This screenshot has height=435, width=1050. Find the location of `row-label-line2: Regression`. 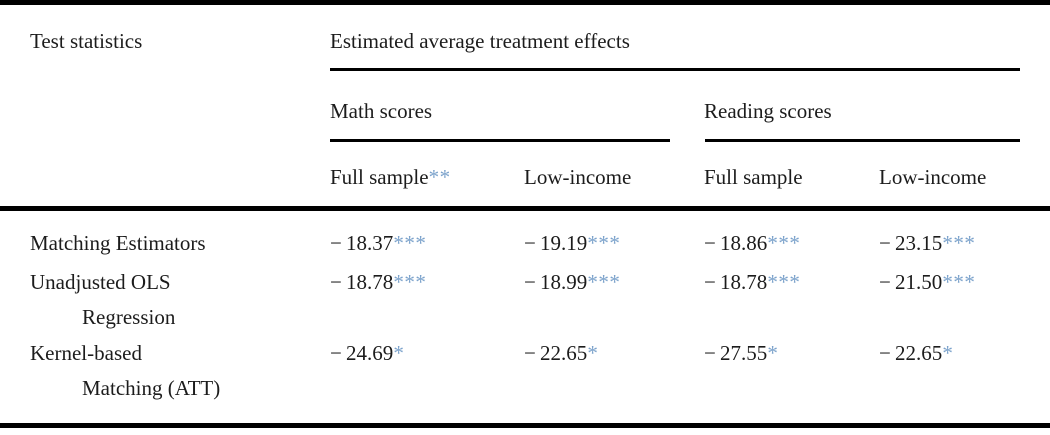

row-label-line2: Regression is located at coordinates (129, 317).